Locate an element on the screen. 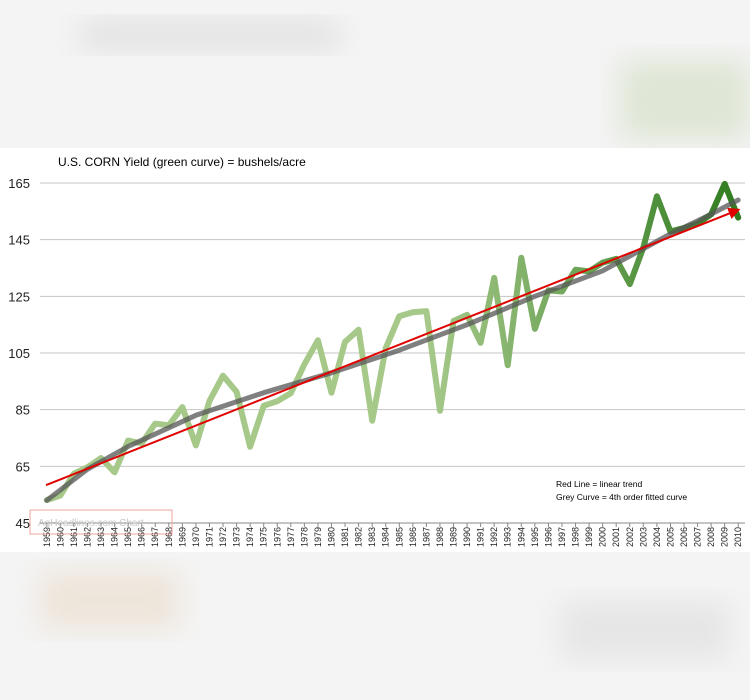 This screenshot has height=700, width=750. watermark-box is located at coordinates (101, 522).